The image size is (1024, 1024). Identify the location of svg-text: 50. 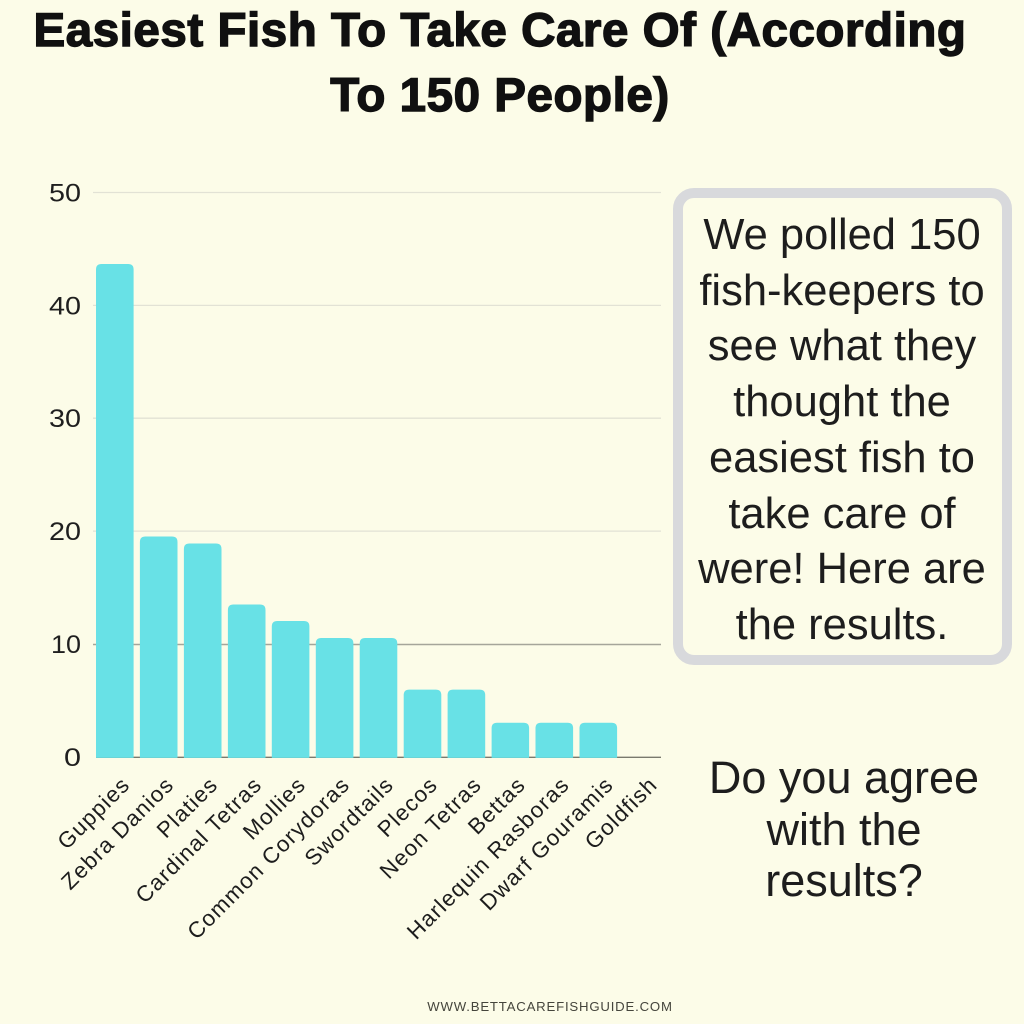
(65, 194).